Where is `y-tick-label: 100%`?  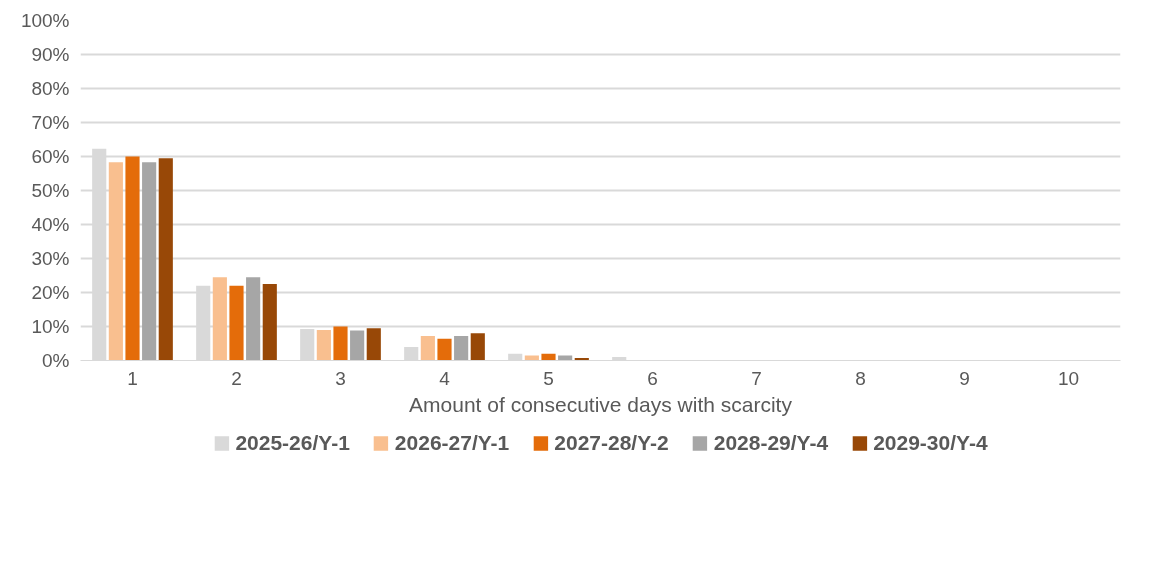
y-tick-label: 100% is located at coordinates (45, 20).